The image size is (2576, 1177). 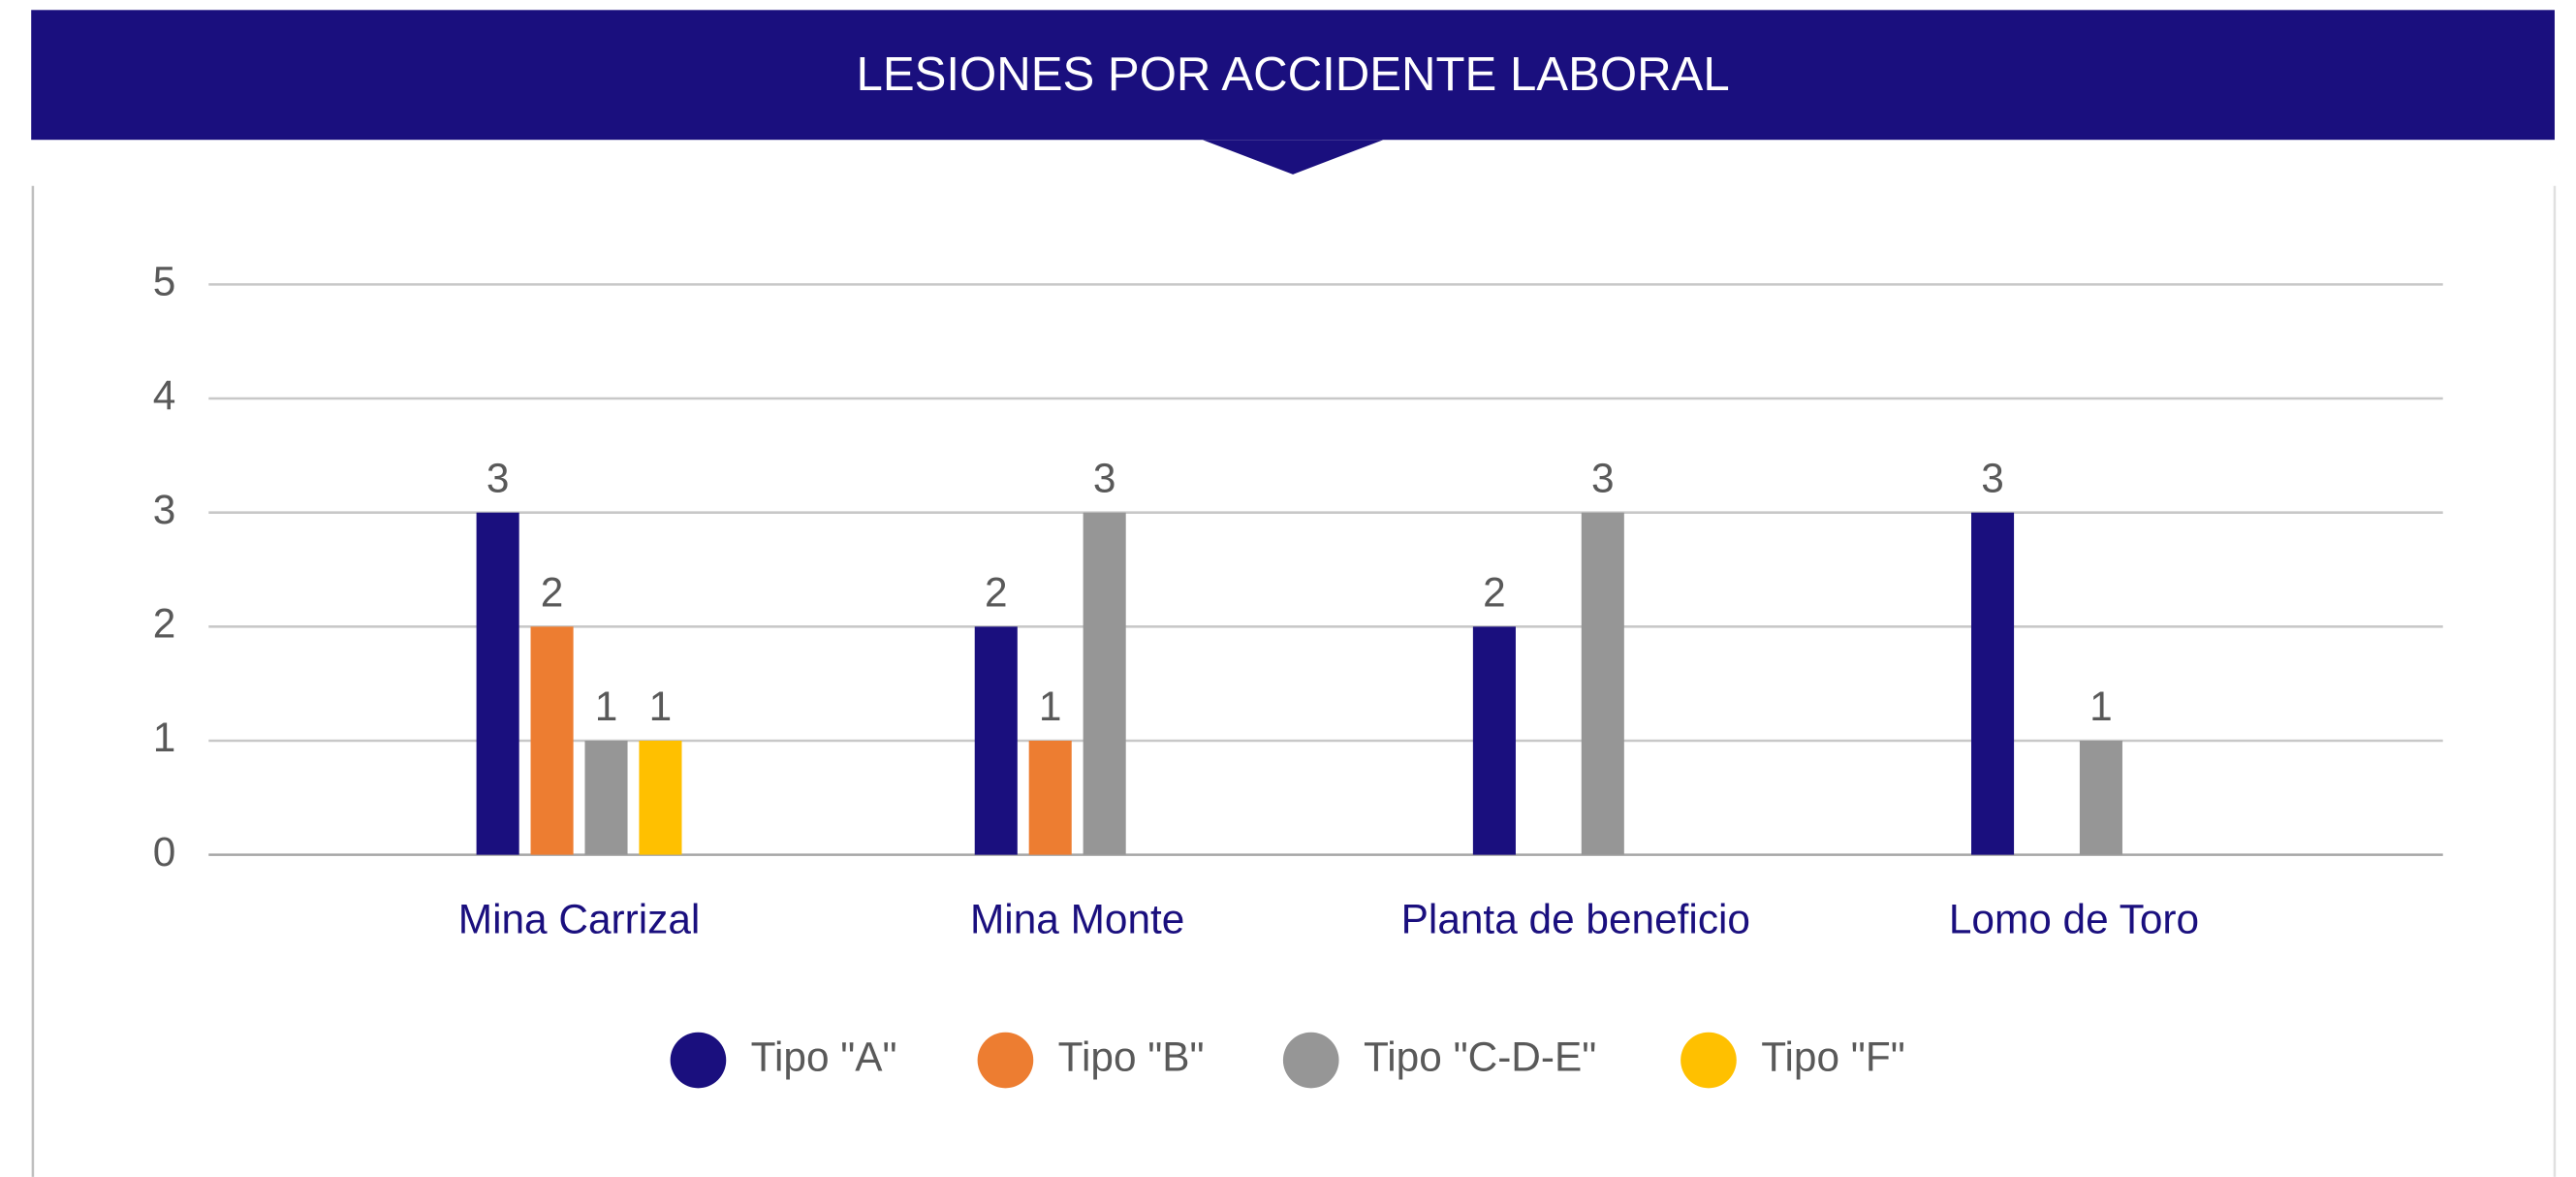 What do you see at coordinates (579, 918) in the screenshot?
I see `x-tick-label: Mina Carrizal` at bounding box center [579, 918].